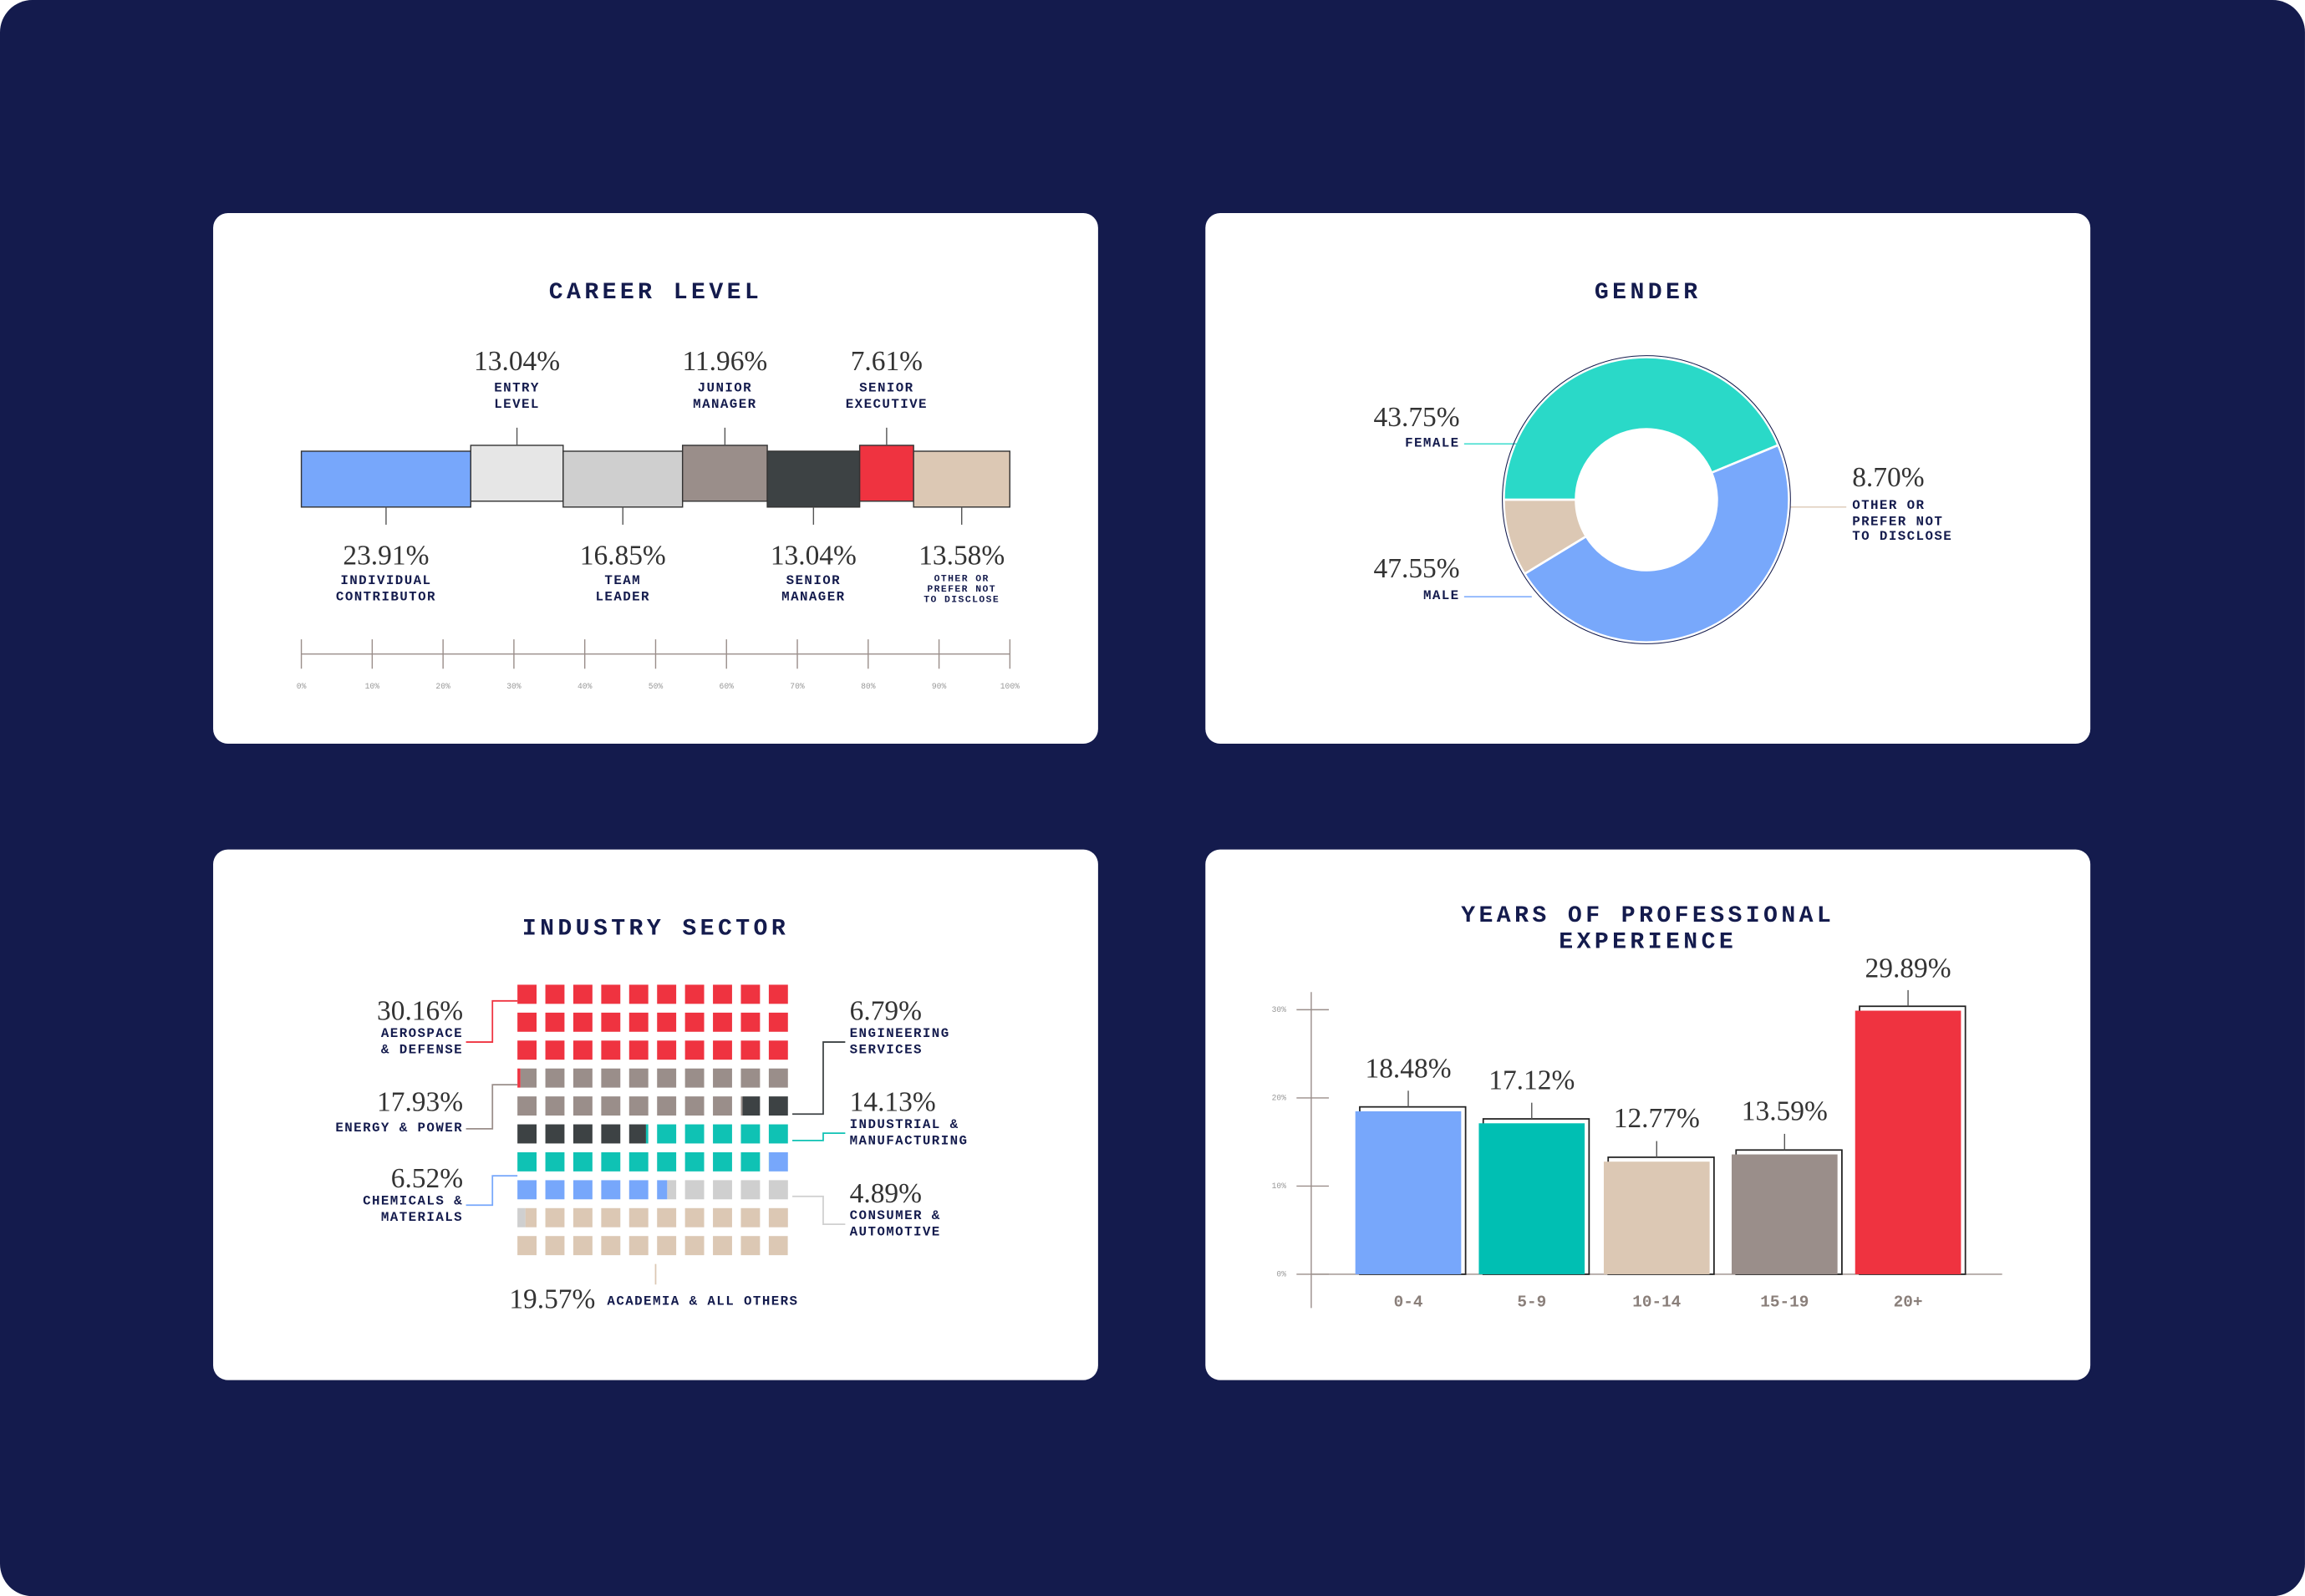 This screenshot has height=1596, width=2305. I want to click on category-label: JUNIOR MANAGER, so click(725, 396).